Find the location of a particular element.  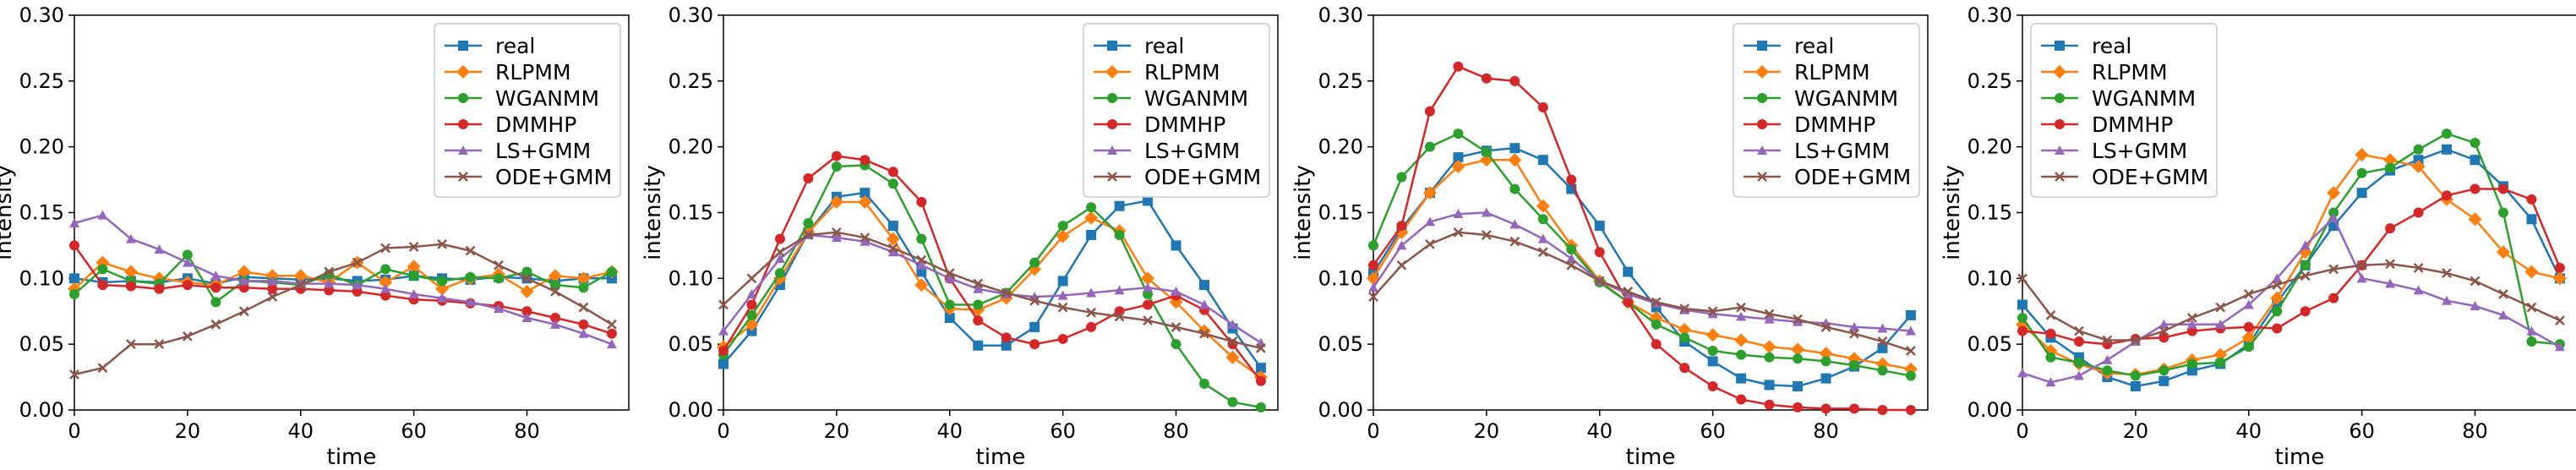

x-tick-label: 0 is located at coordinates (74, 431).